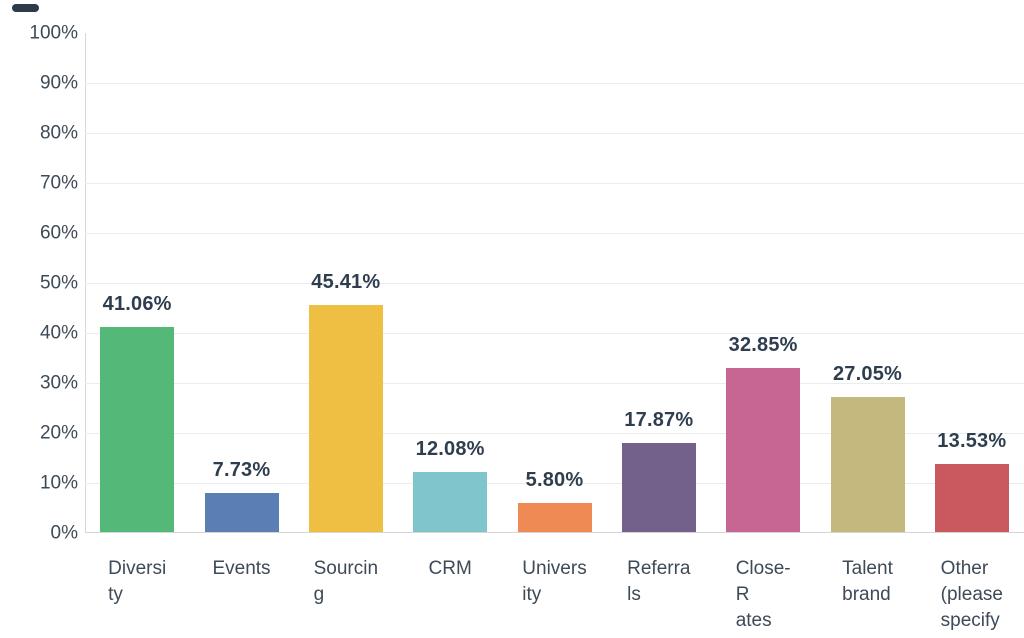 The height and width of the screenshot is (638, 1024). Describe the element at coordinates (450, 568) in the screenshot. I see `x-axis-label: CRM` at that location.